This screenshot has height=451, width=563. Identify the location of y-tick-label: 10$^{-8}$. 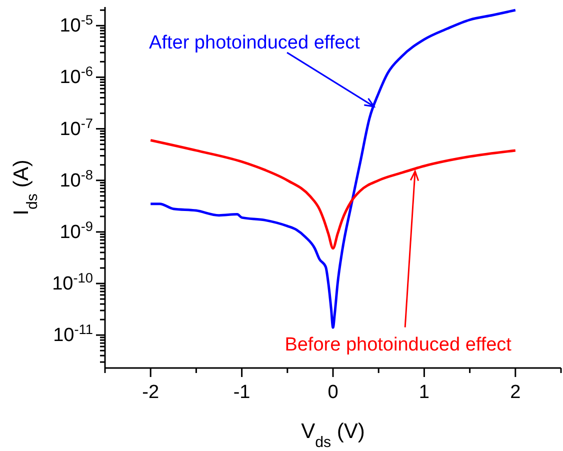
(77, 179).